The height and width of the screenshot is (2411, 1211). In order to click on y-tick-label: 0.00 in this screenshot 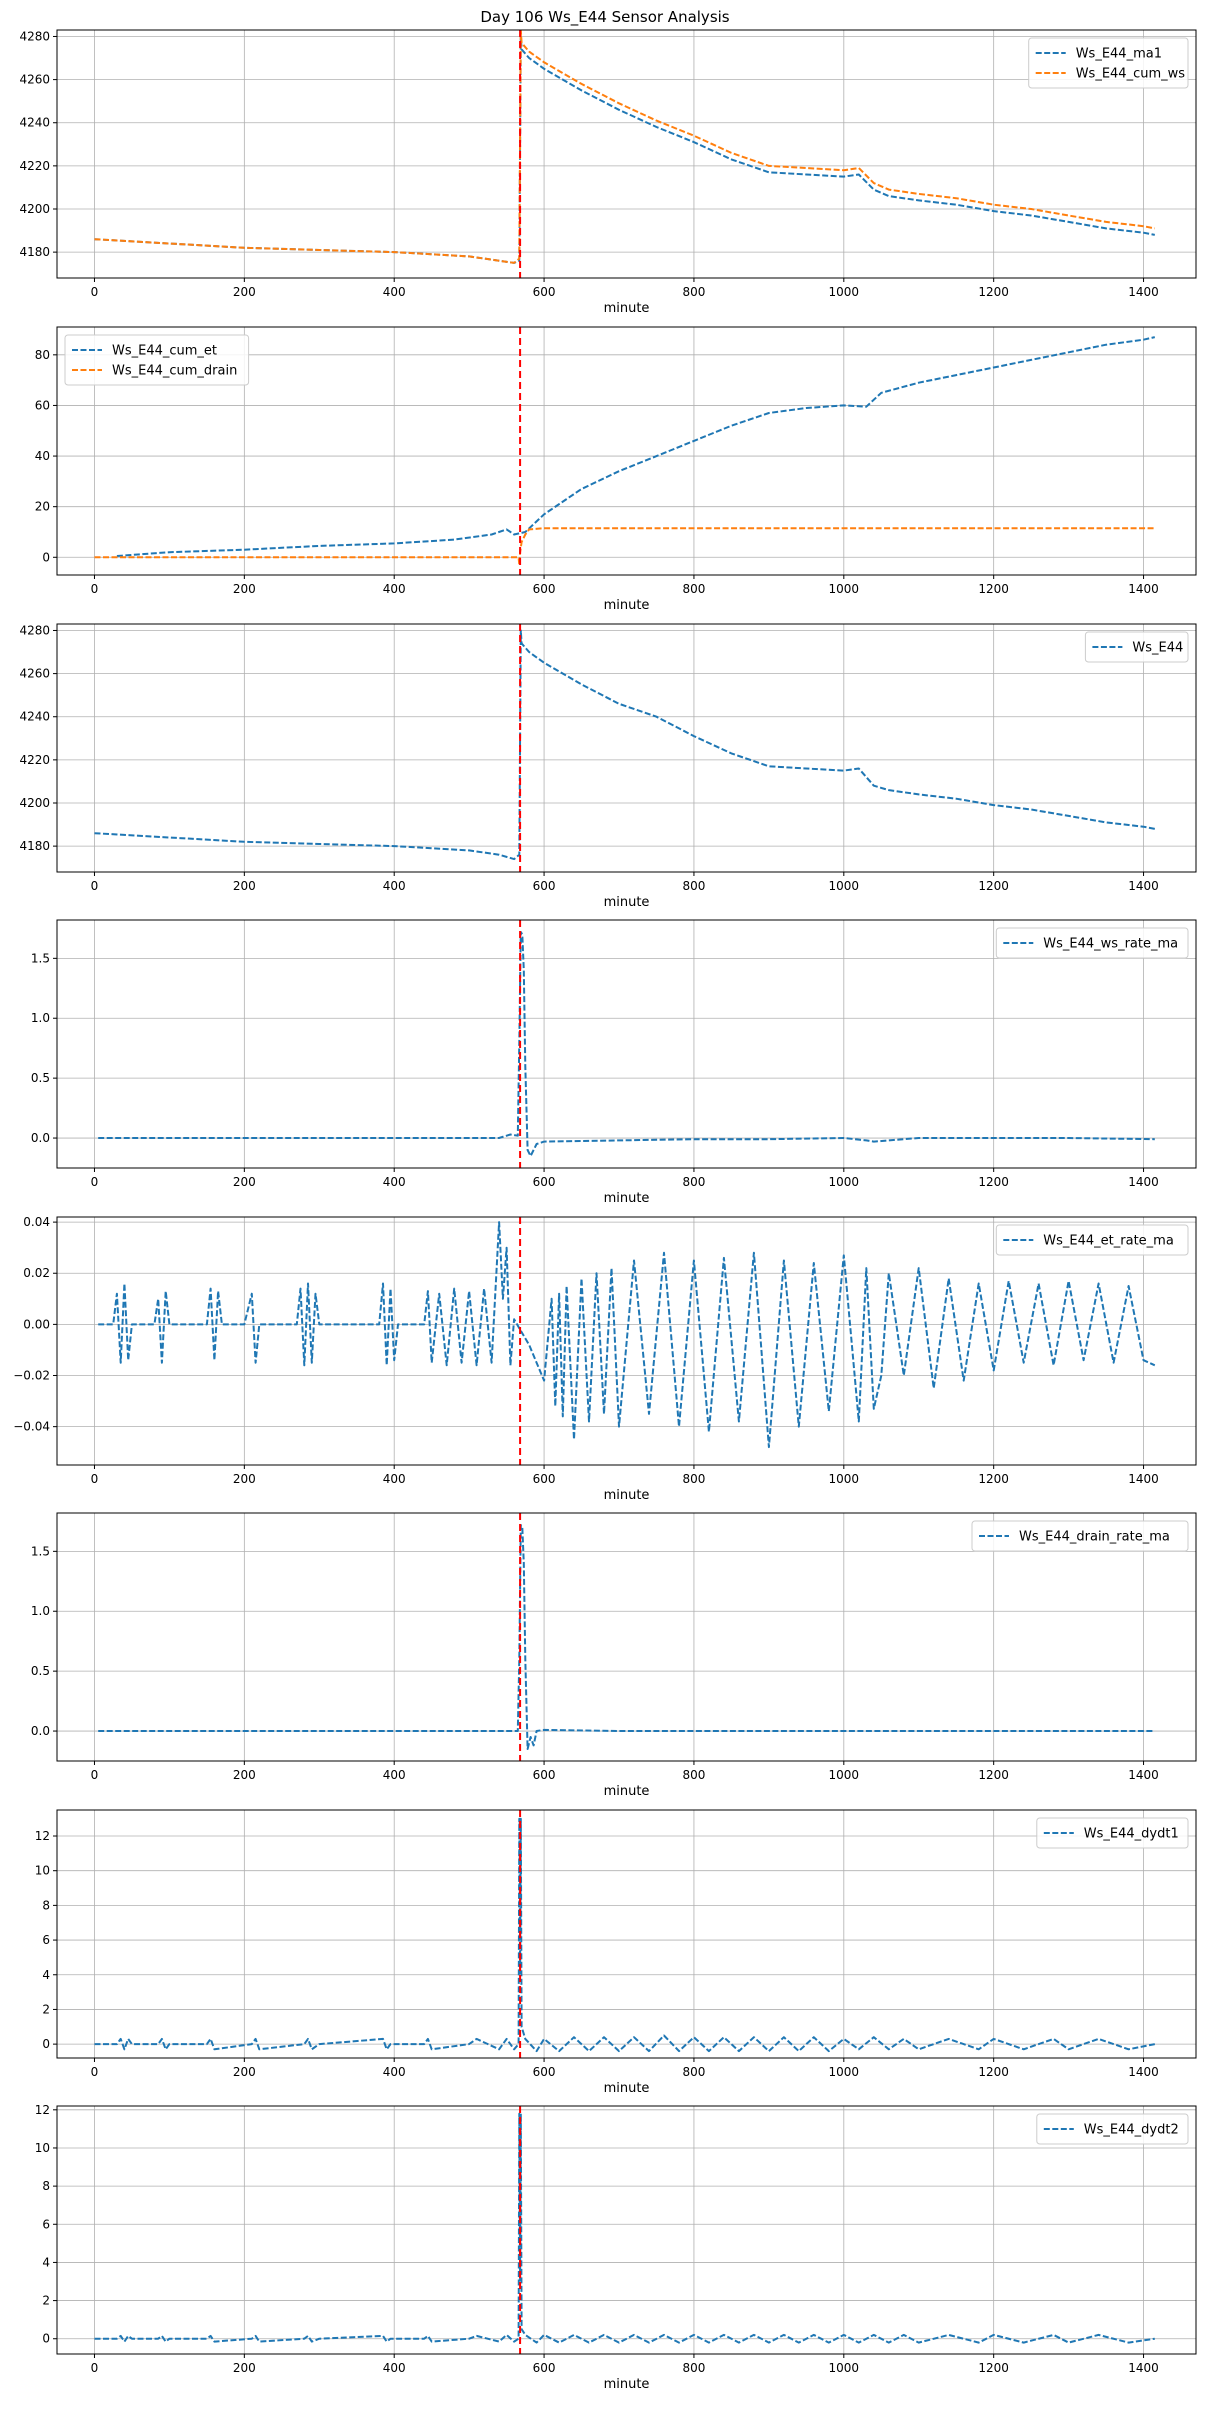, I will do `click(36, 1324)`.